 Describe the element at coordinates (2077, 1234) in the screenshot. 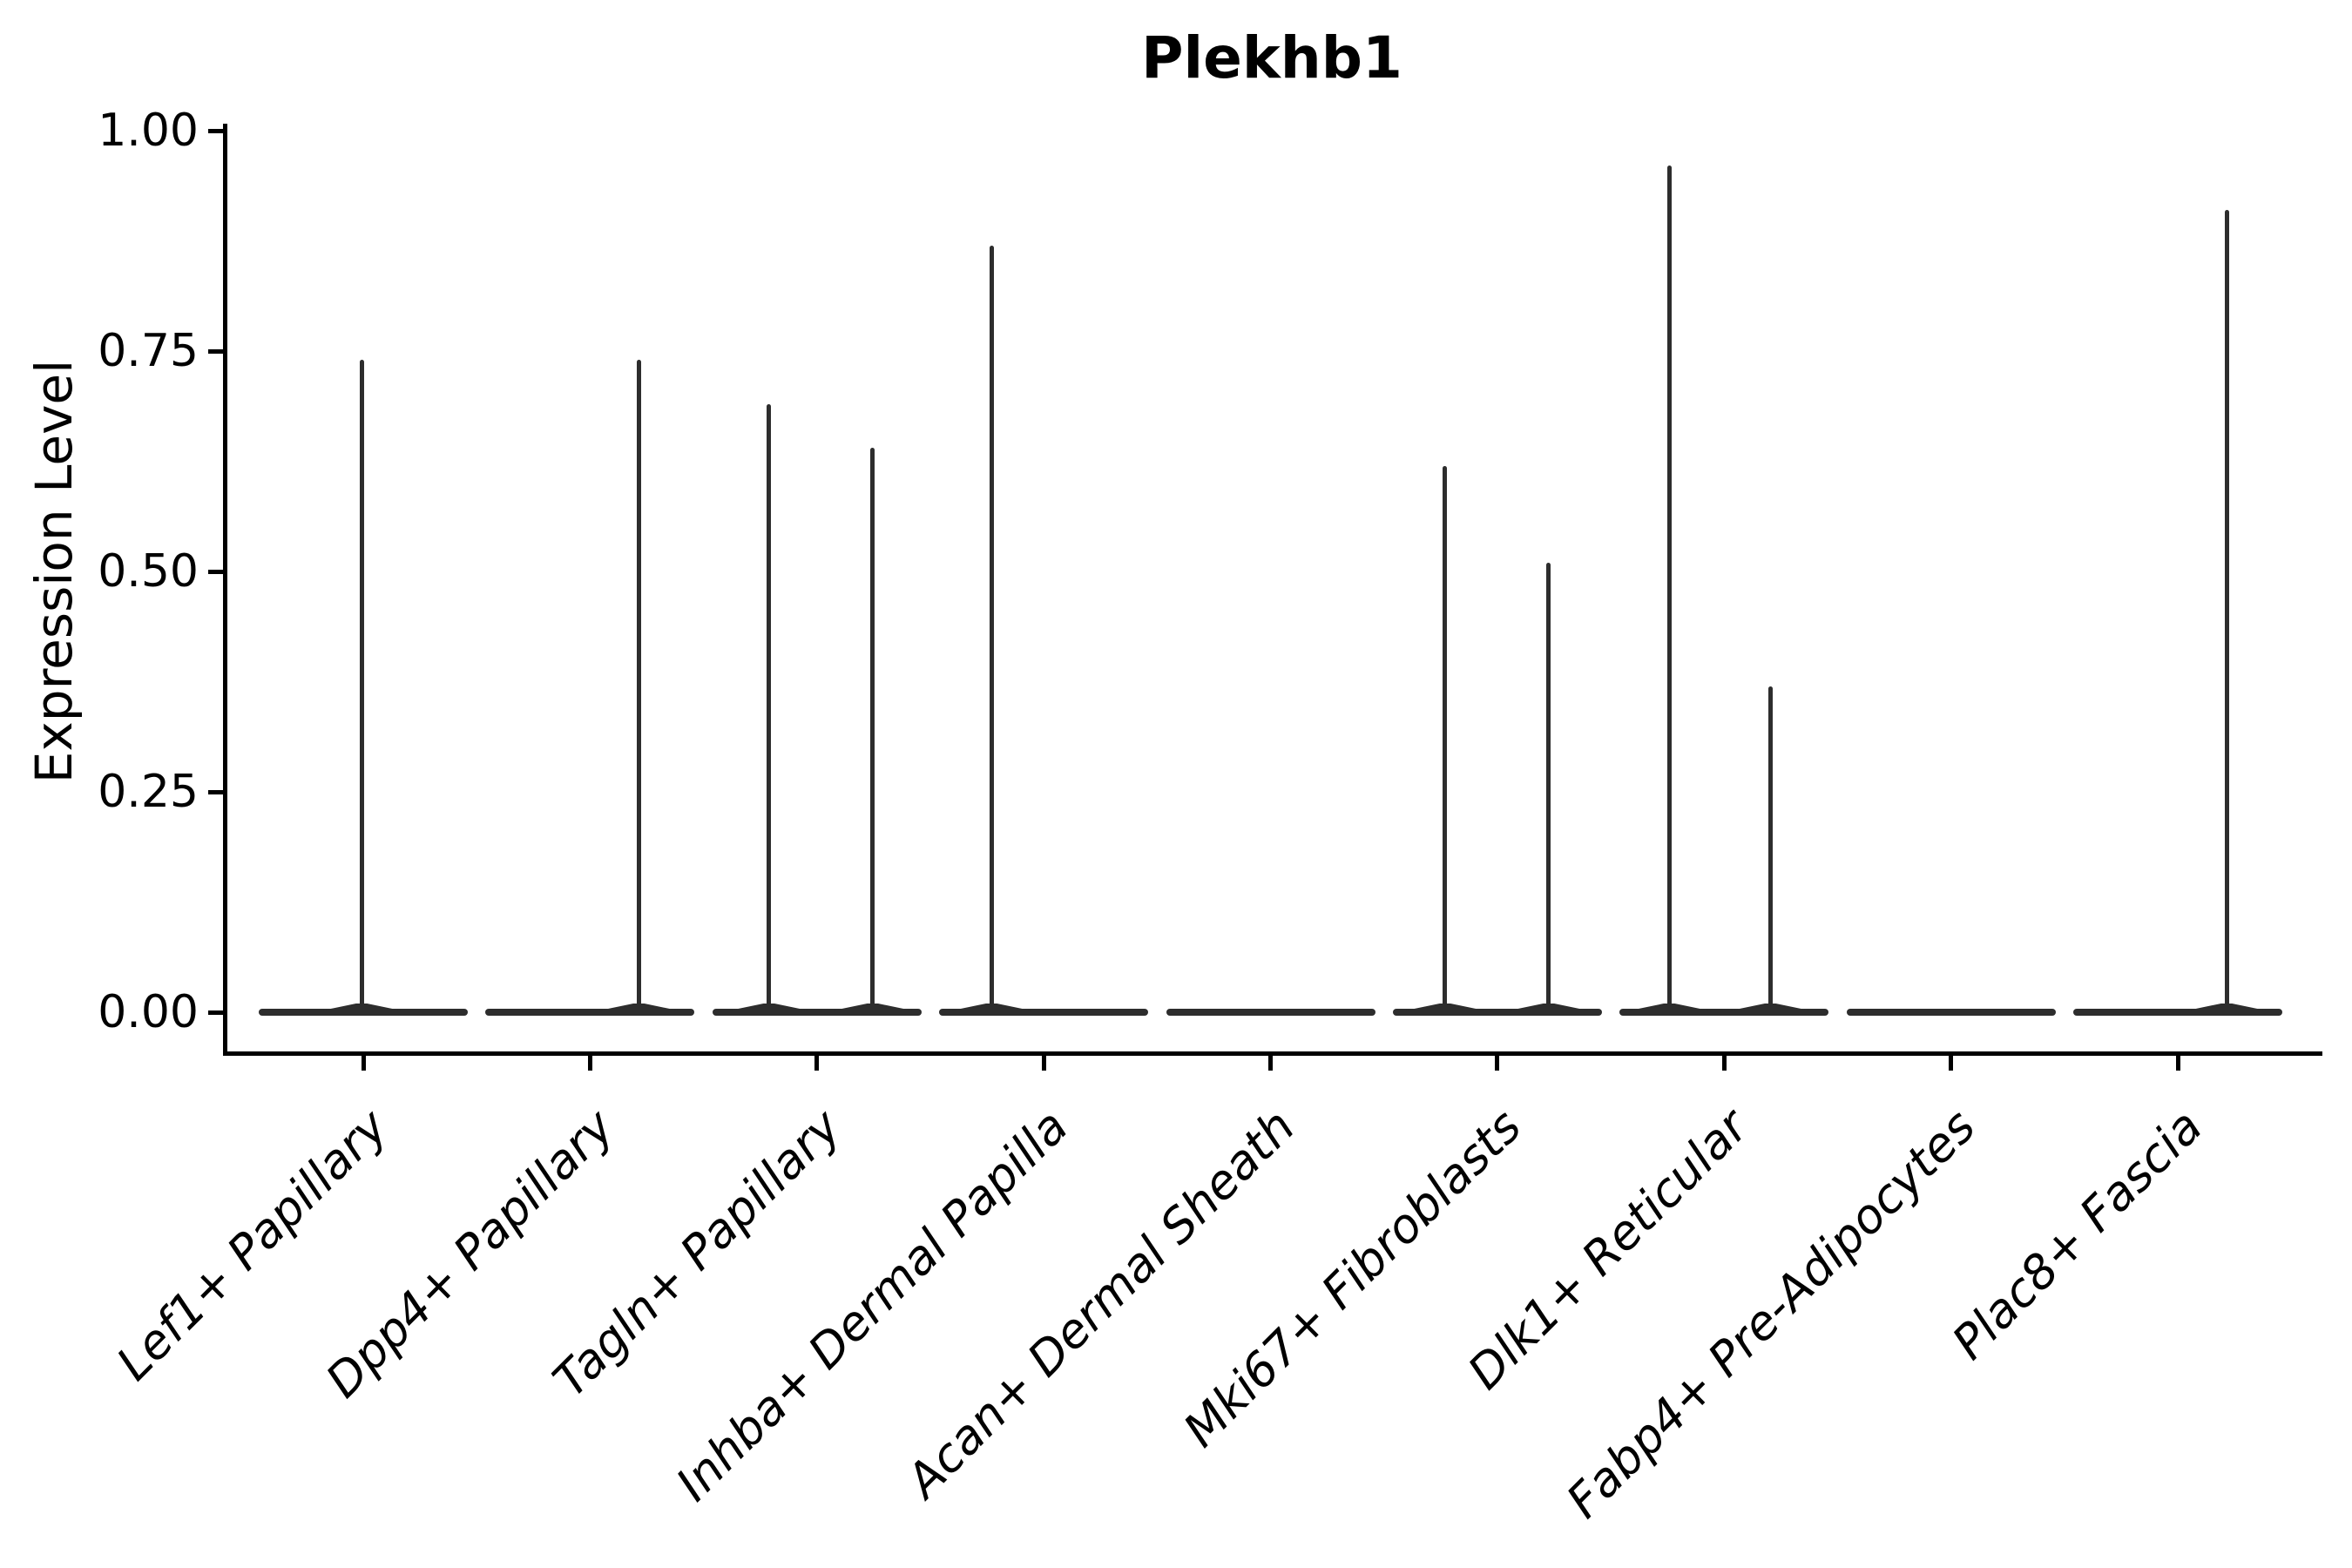

I see `x-tick-label: Plac8+ Fascia` at that location.